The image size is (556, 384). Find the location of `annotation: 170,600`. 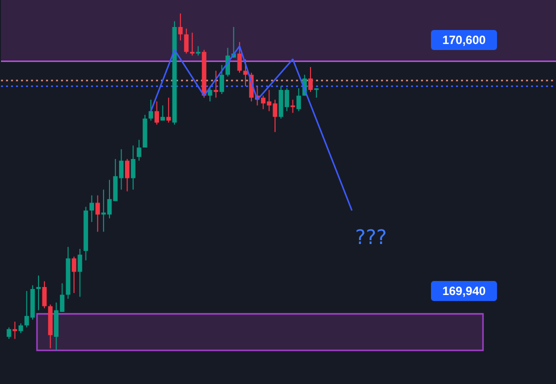

annotation: 170,600 is located at coordinates (464, 40).